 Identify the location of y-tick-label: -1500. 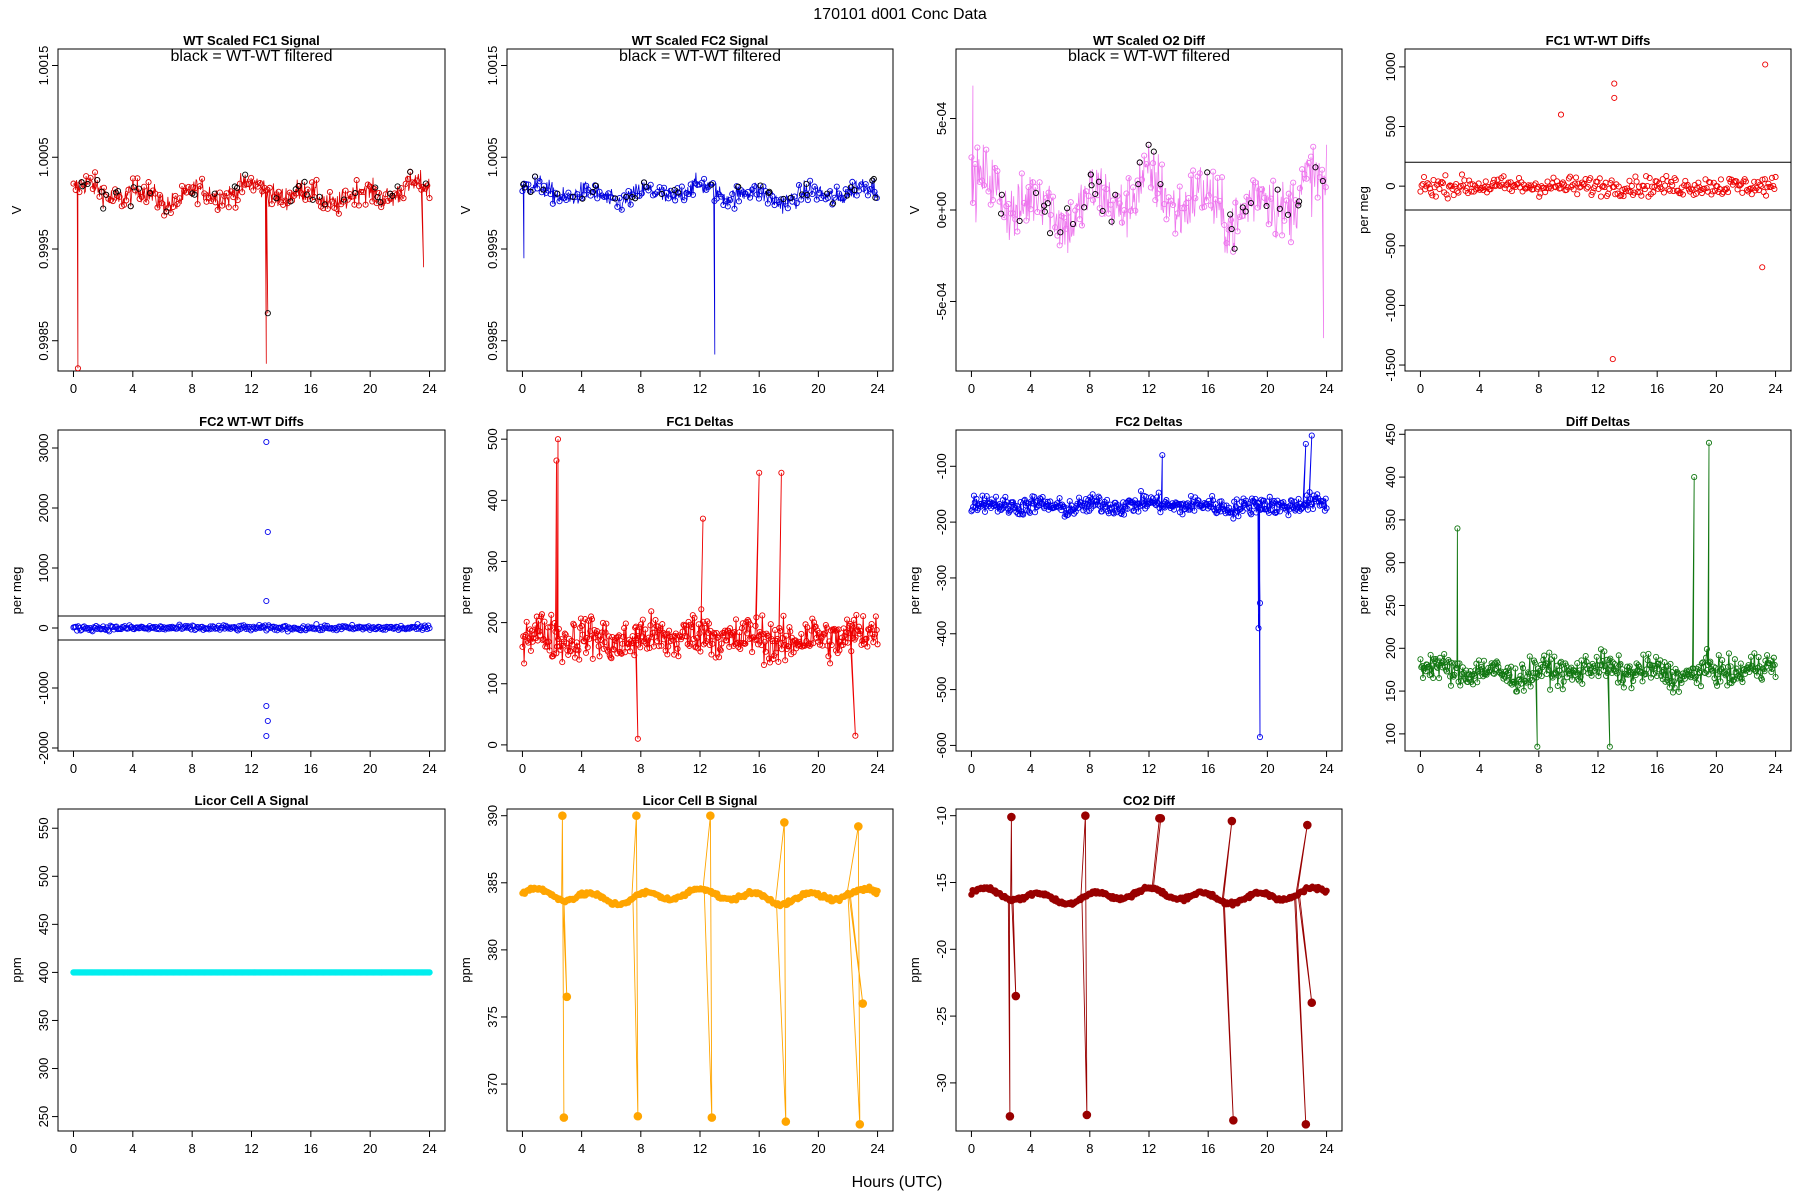
(1390, 364).